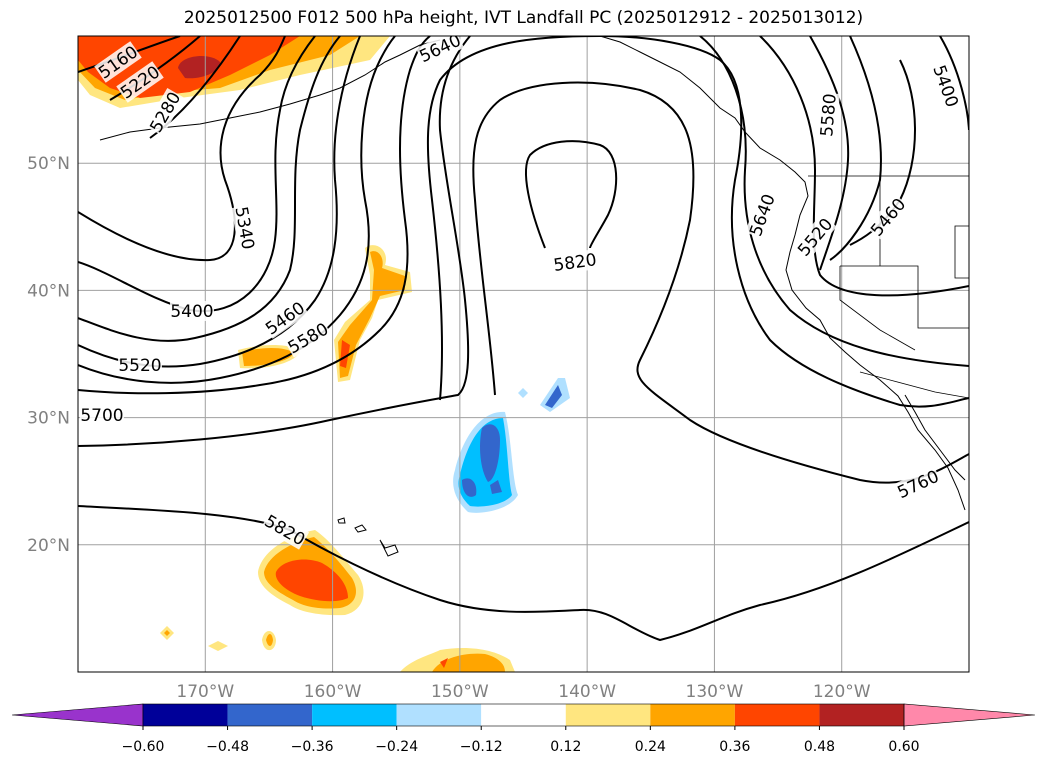  I want to click on y-axis: 20°N 30°N 40°N 50°N, so click(48, 355).